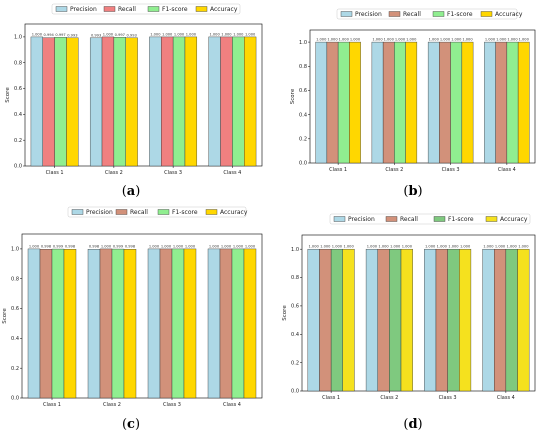 This screenshot has height=435, width=550. I want to click on legend-box, so click(430, 219).